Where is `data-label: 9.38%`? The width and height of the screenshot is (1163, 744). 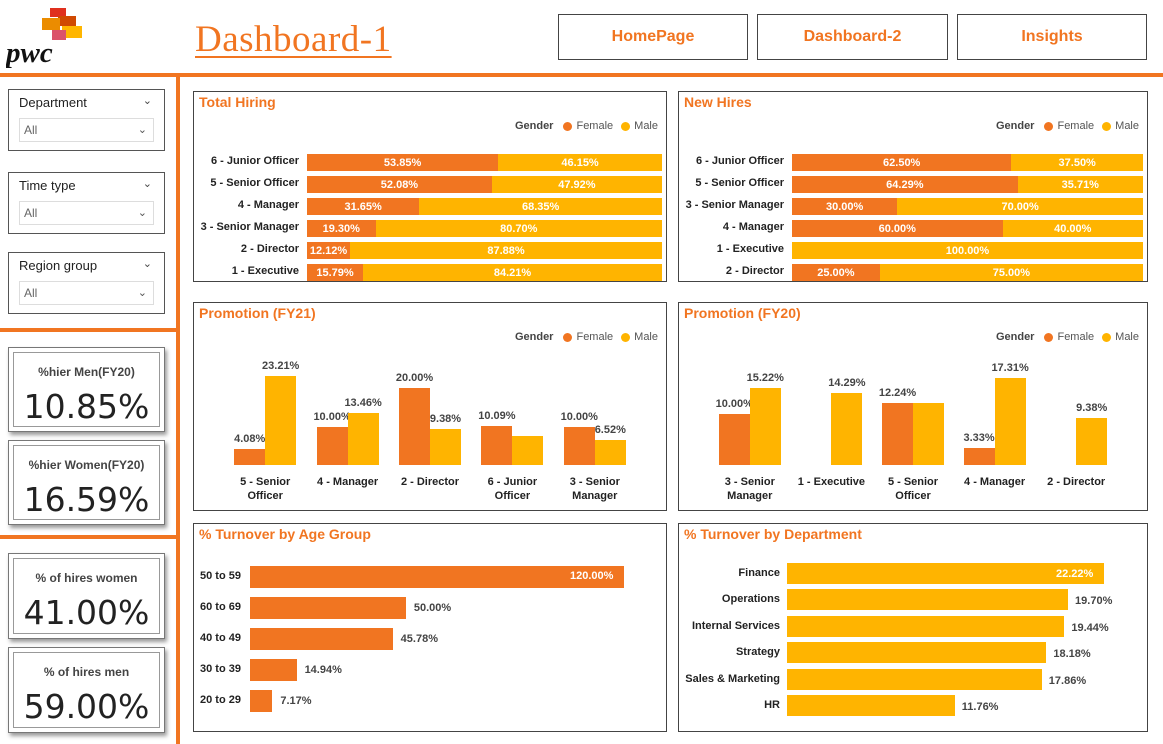
data-label: 9.38% is located at coordinates (445, 418).